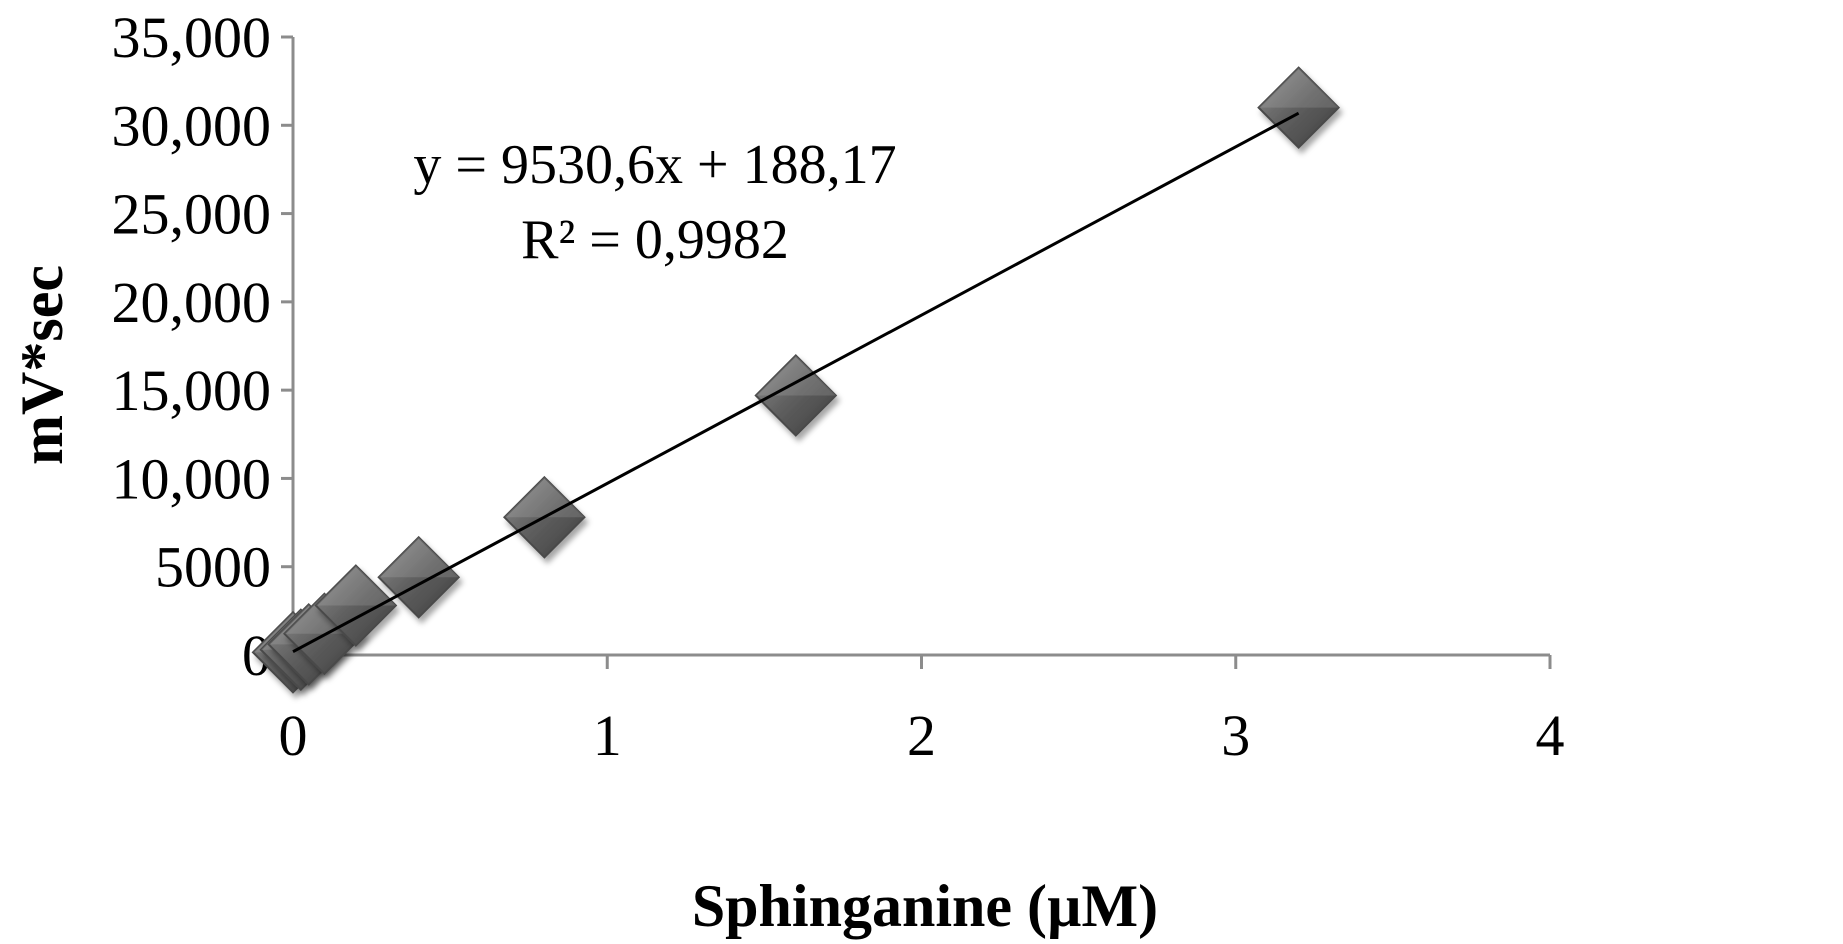 The height and width of the screenshot is (944, 1843). Describe the element at coordinates (42, 365) in the screenshot. I see `y-axis-title: mV*sec` at that location.